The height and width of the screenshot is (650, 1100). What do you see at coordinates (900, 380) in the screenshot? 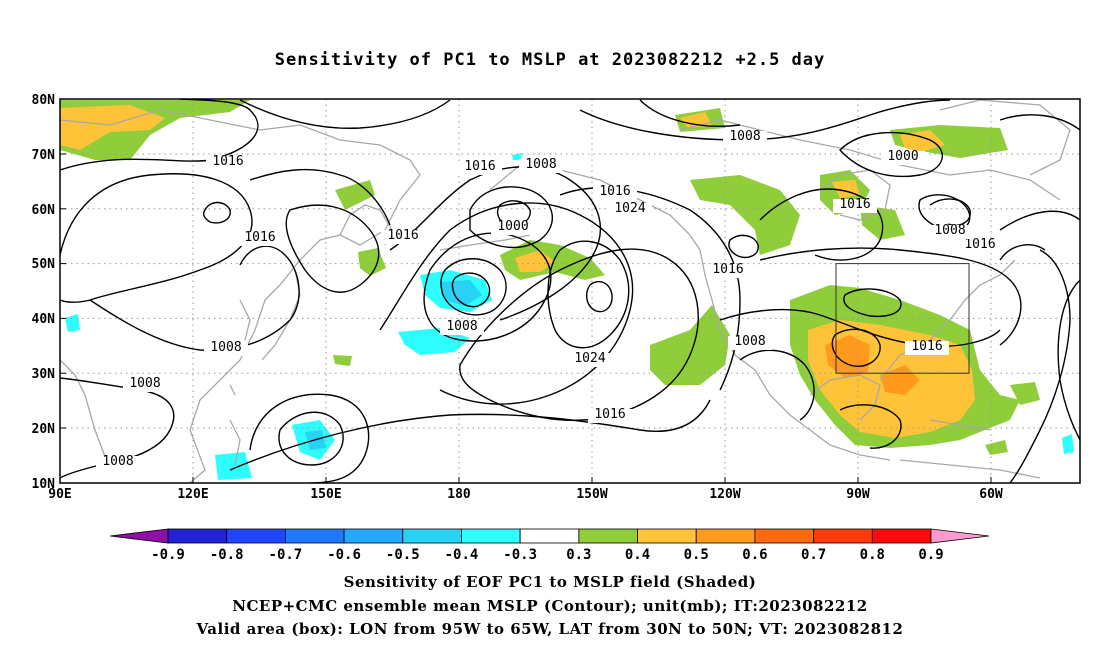
I see `shade-darkorange-southeast` at bounding box center [900, 380].